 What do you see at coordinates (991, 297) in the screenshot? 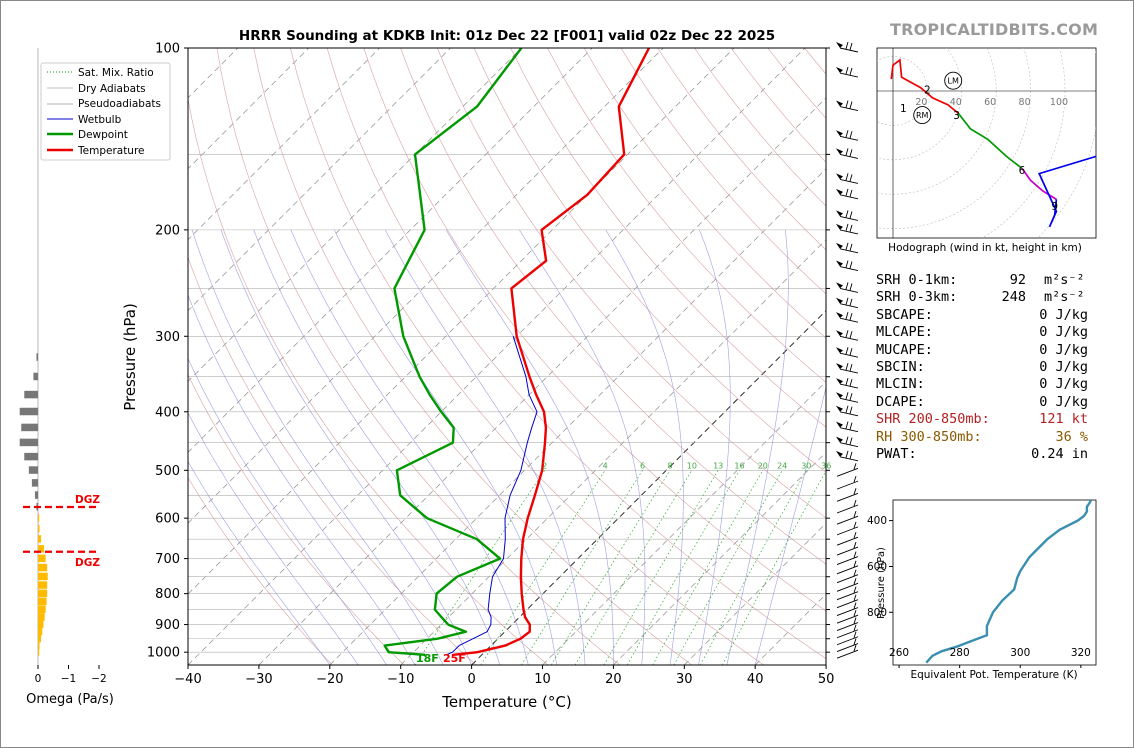
I see `param-row-srh03: SRH 0-3km: 248 m²s⁻²` at bounding box center [991, 297].